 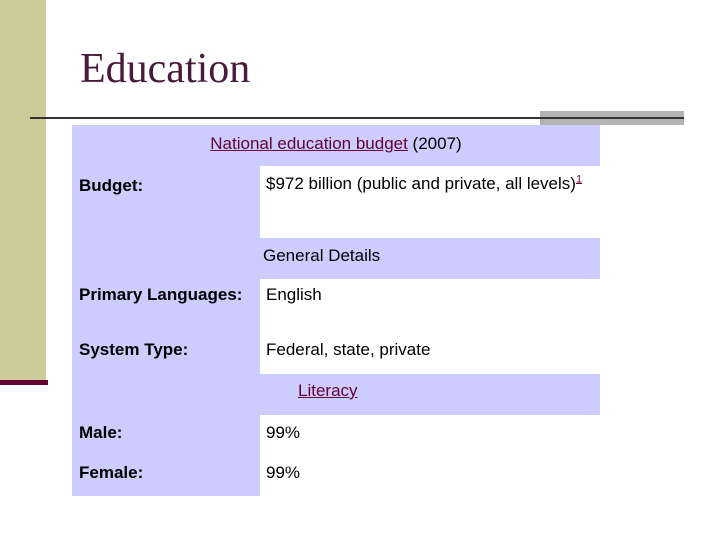 What do you see at coordinates (294, 294) in the screenshot?
I see `primary-languages-value: English` at bounding box center [294, 294].